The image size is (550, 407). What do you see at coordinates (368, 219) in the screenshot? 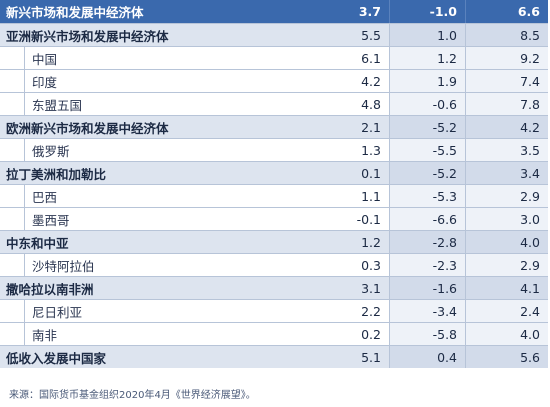
I see `growth-value-v1: -0.1` at bounding box center [368, 219].